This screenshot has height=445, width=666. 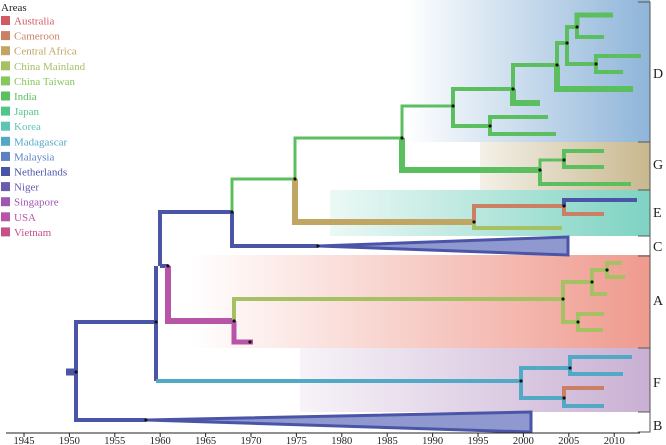 I want to click on collapsed-clade-C, so click(x=443, y=246).